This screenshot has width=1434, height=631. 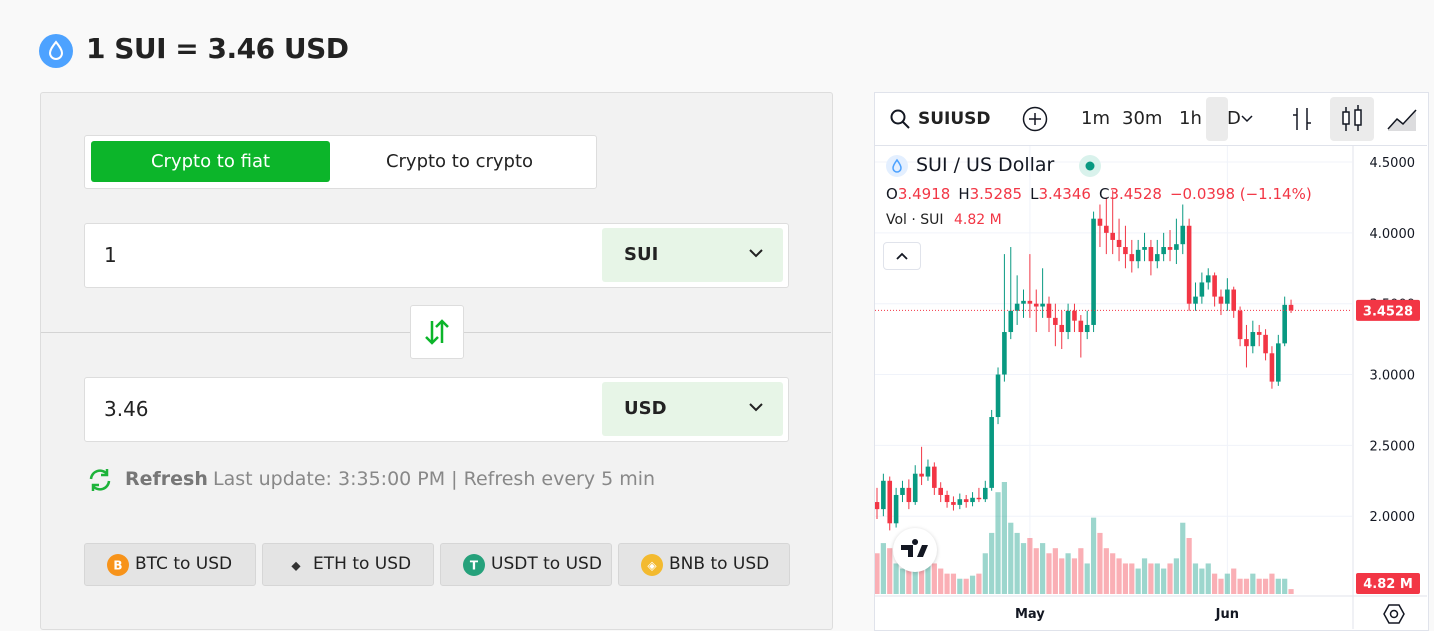 What do you see at coordinates (1190, 118) in the screenshot?
I see `interval: 1h` at bounding box center [1190, 118].